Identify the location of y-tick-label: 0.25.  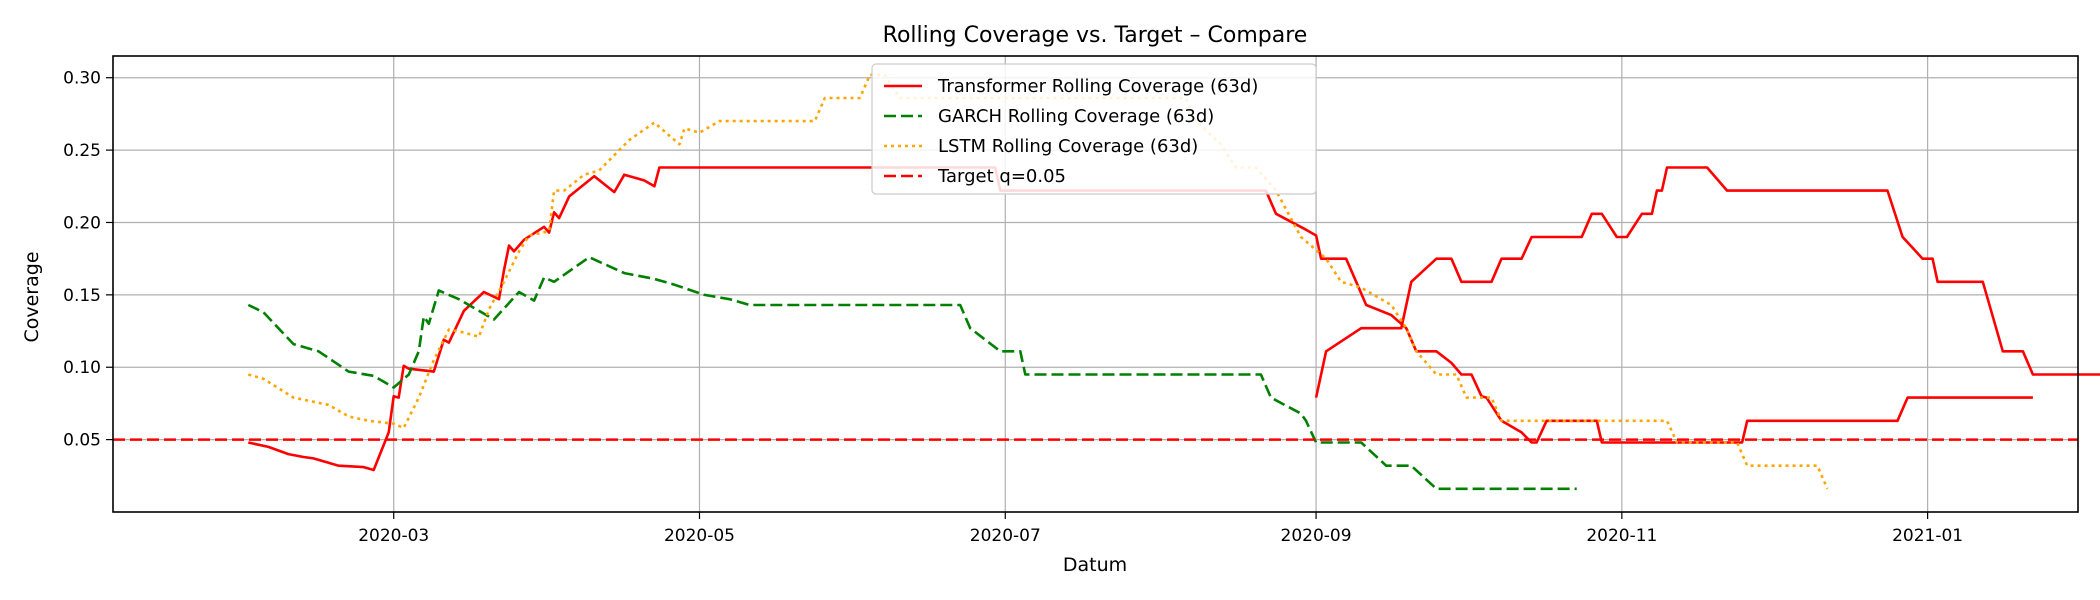
(82, 151).